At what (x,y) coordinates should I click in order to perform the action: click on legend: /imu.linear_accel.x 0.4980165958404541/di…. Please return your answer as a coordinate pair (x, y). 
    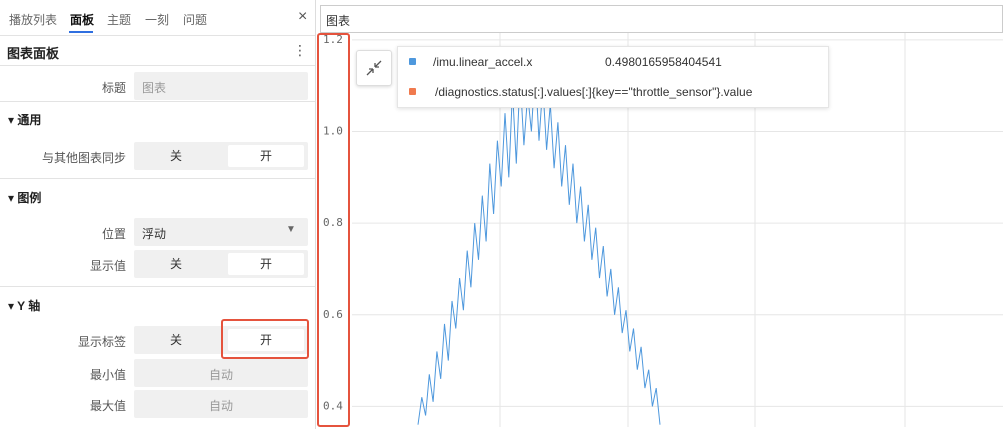
    Looking at the image, I should click on (613, 77).